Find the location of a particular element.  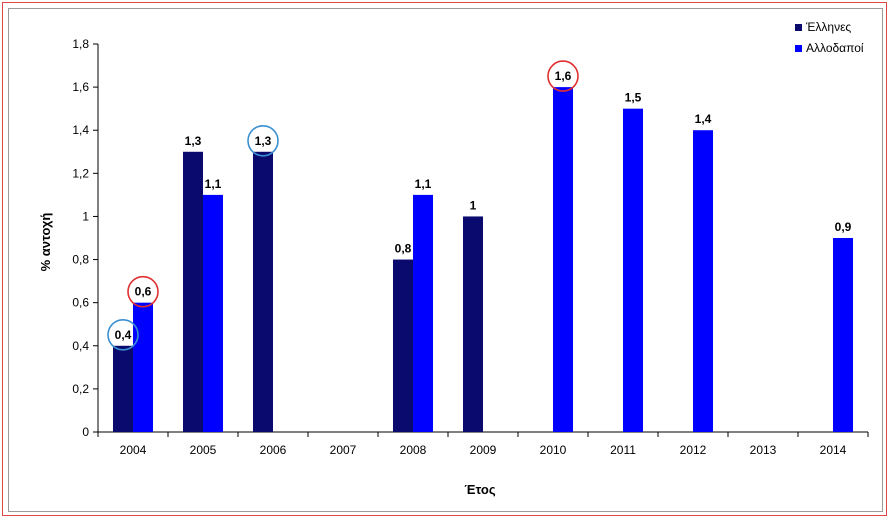

x-tick-label: 2009 is located at coordinates (483, 450).